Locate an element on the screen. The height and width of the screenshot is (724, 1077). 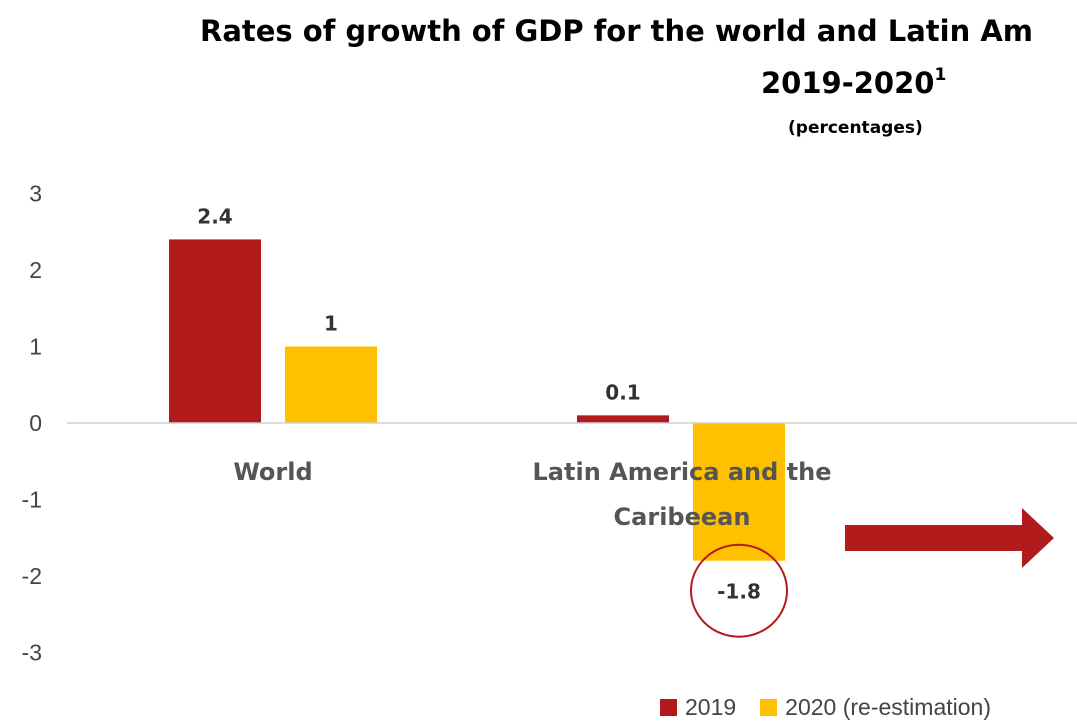
y-tick-label: 1 is located at coordinates (35, 347).